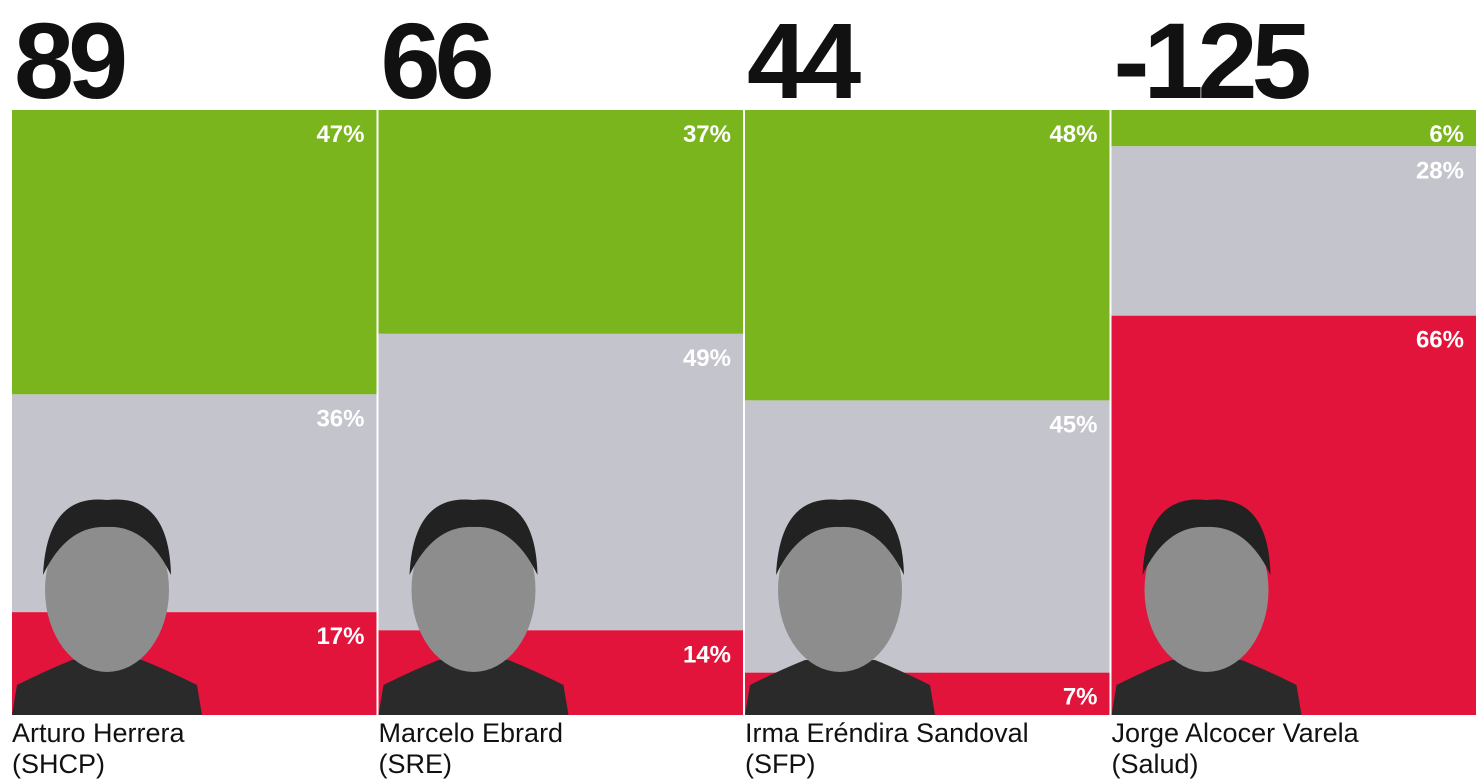  I want to click on office-label: (SRE), so click(416, 764).